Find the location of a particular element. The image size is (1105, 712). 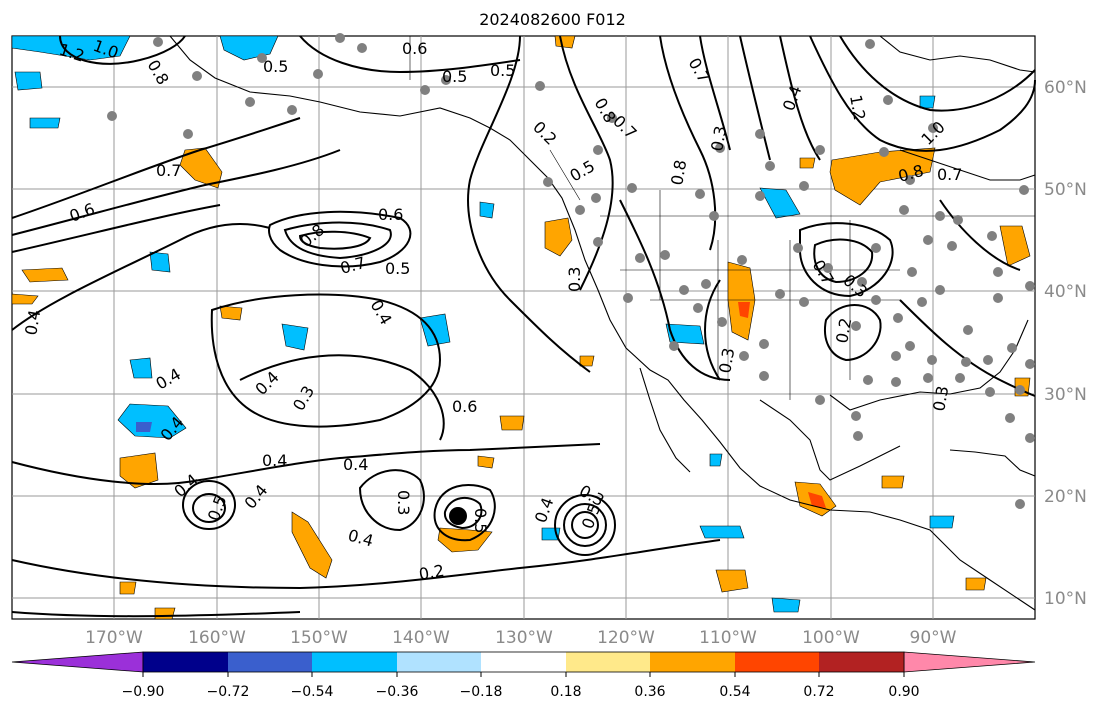

lon-label: 90°W is located at coordinates (933, 638).